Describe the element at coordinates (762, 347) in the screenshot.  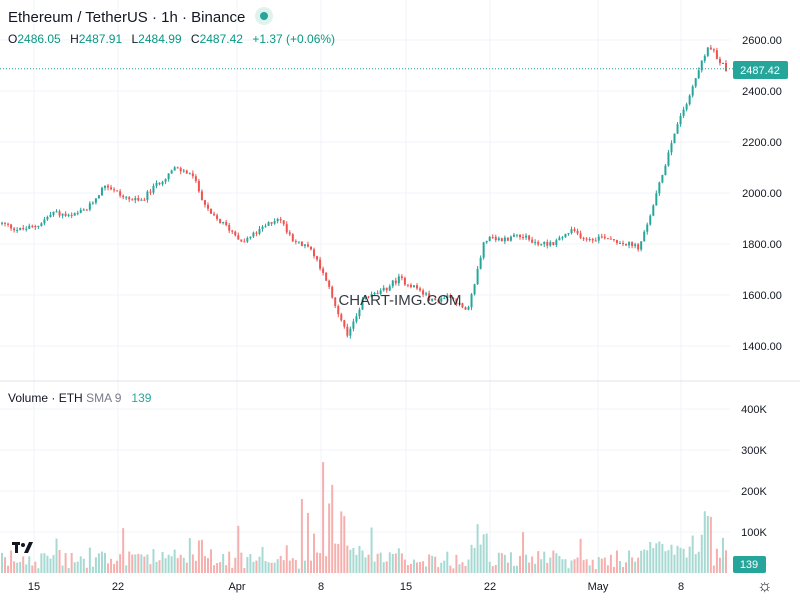
I see `price-tick-label: 1400.00` at that location.